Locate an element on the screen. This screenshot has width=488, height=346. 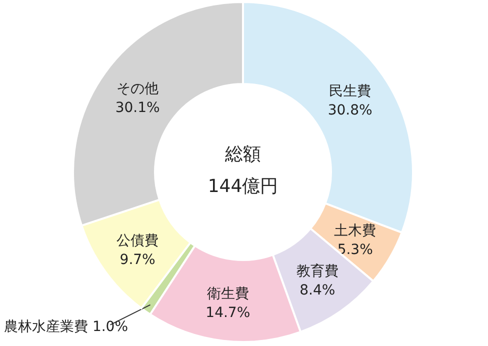
data-label: 14.7% is located at coordinates (228, 313).